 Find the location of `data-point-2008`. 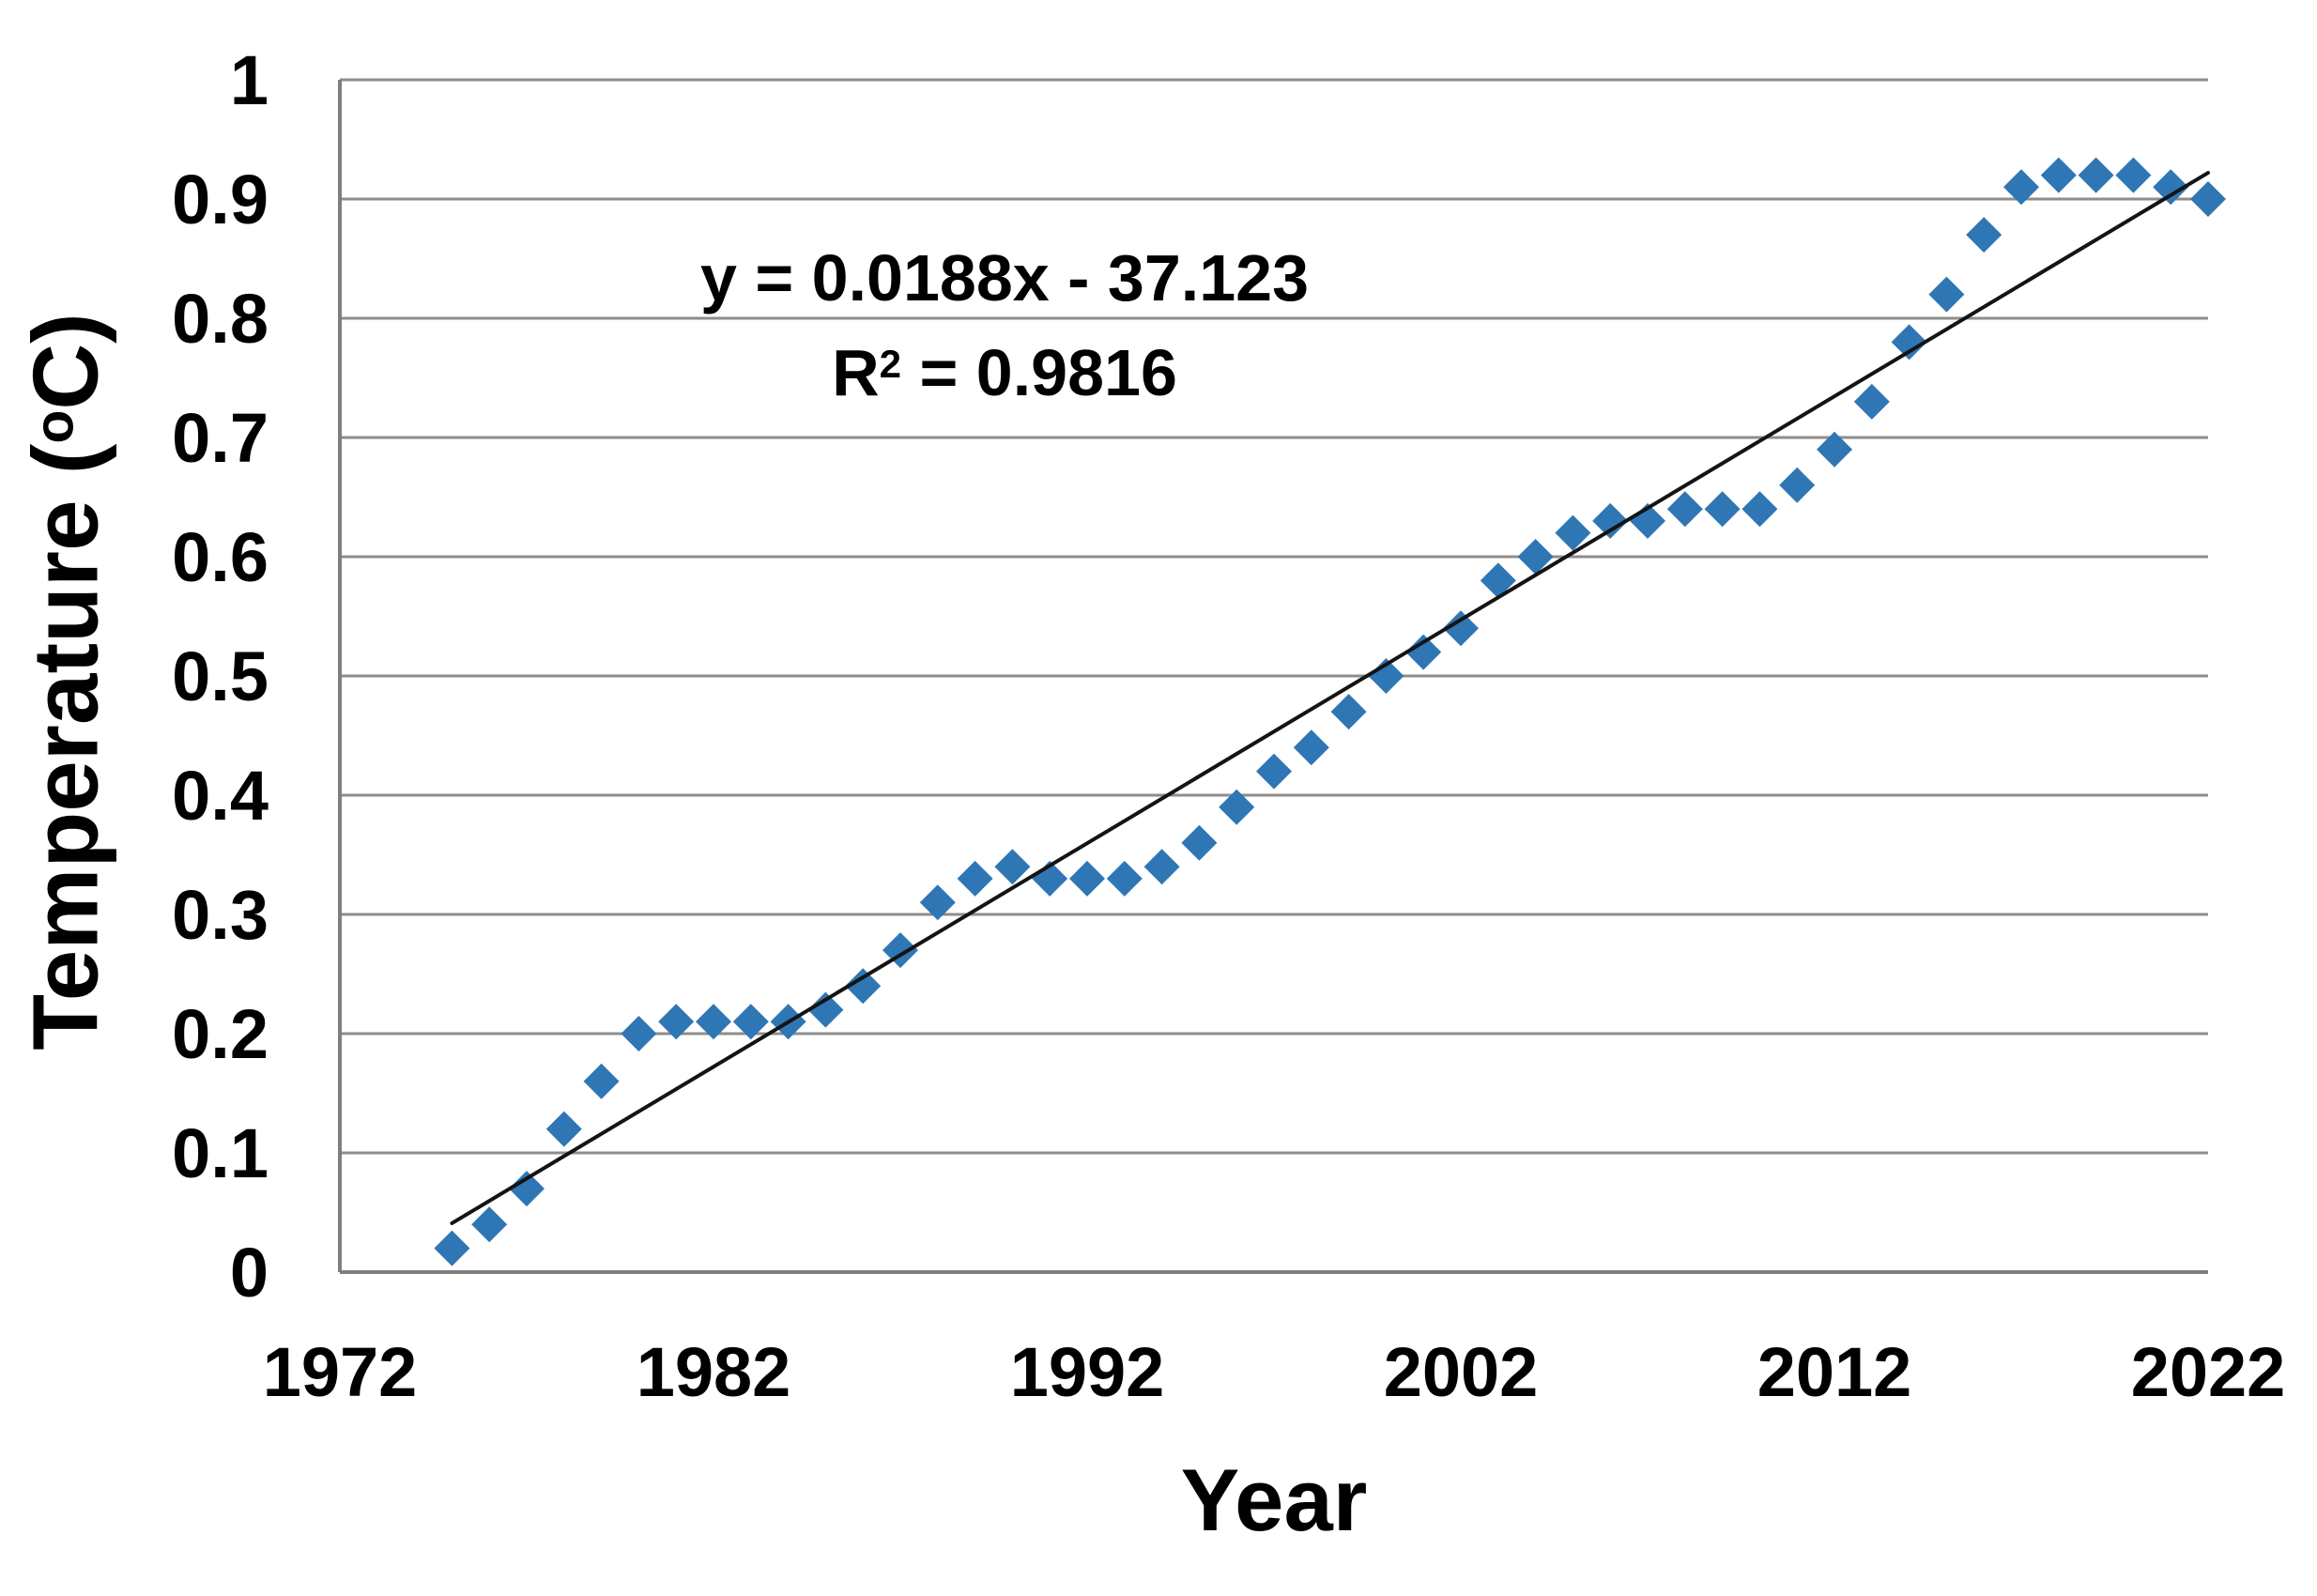

data-point-2008 is located at coordinates (1685, 510).